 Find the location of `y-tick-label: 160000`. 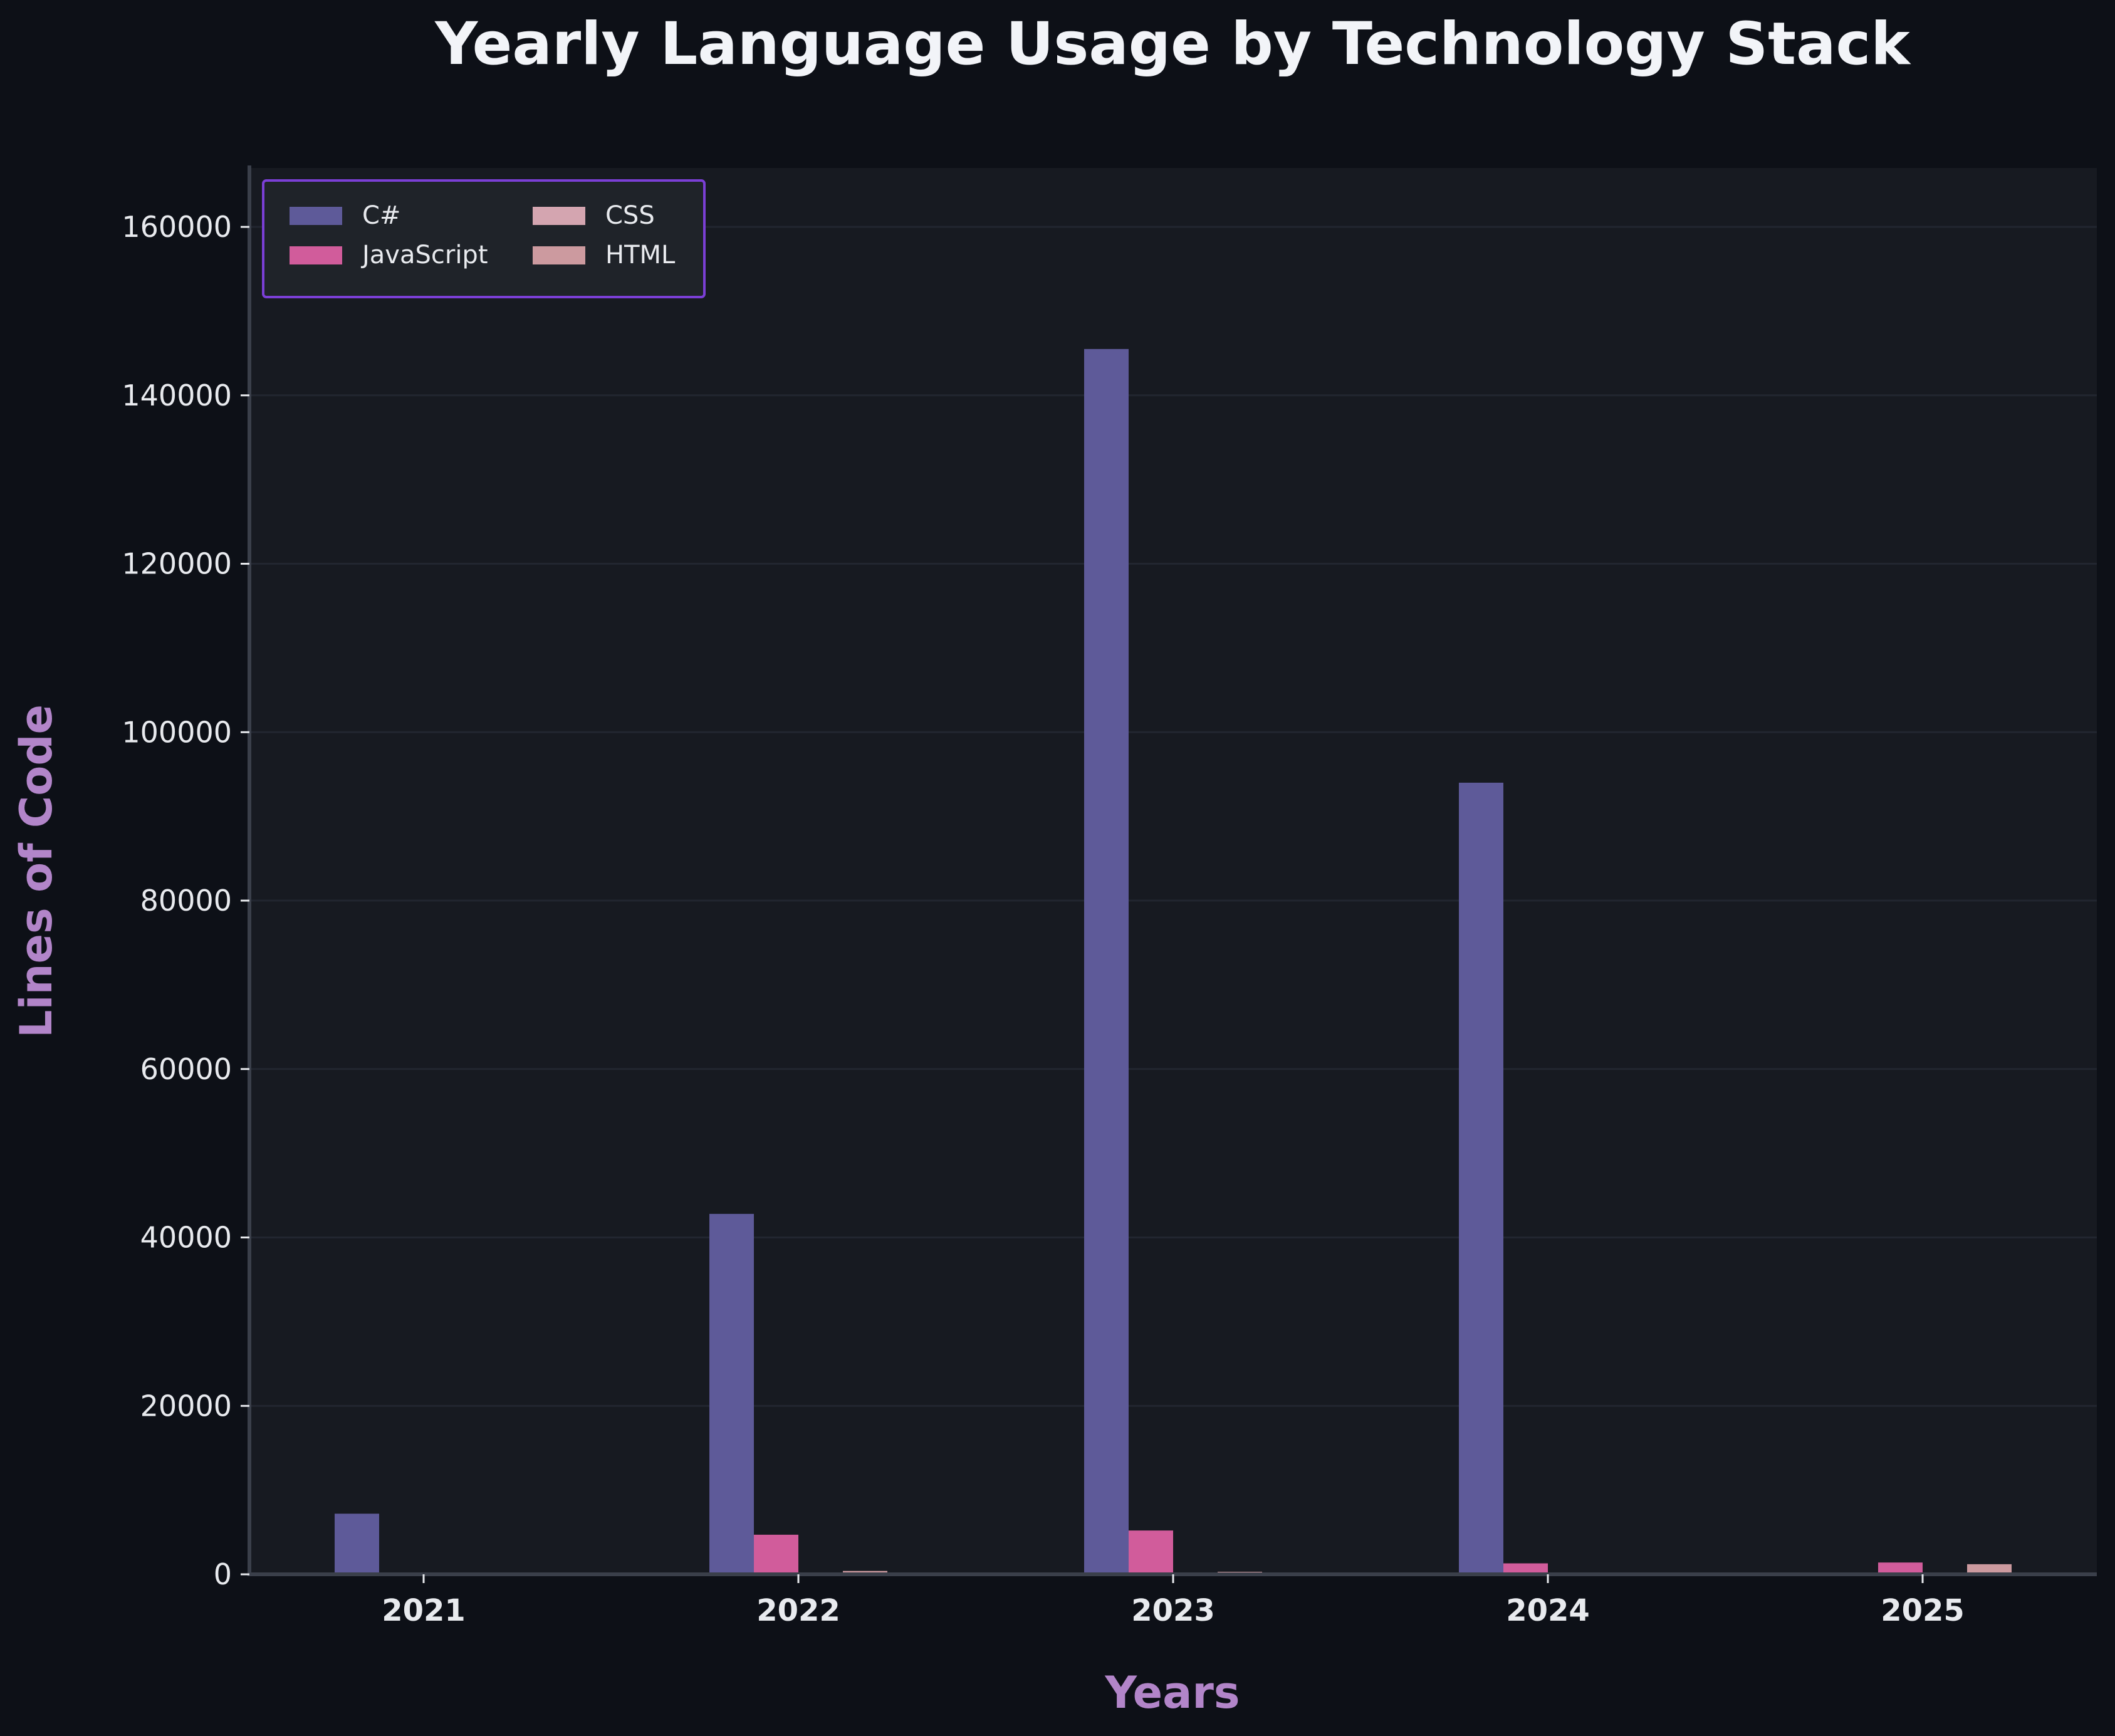

y-tick-label: 160000 is located at coordinates (177, 227).